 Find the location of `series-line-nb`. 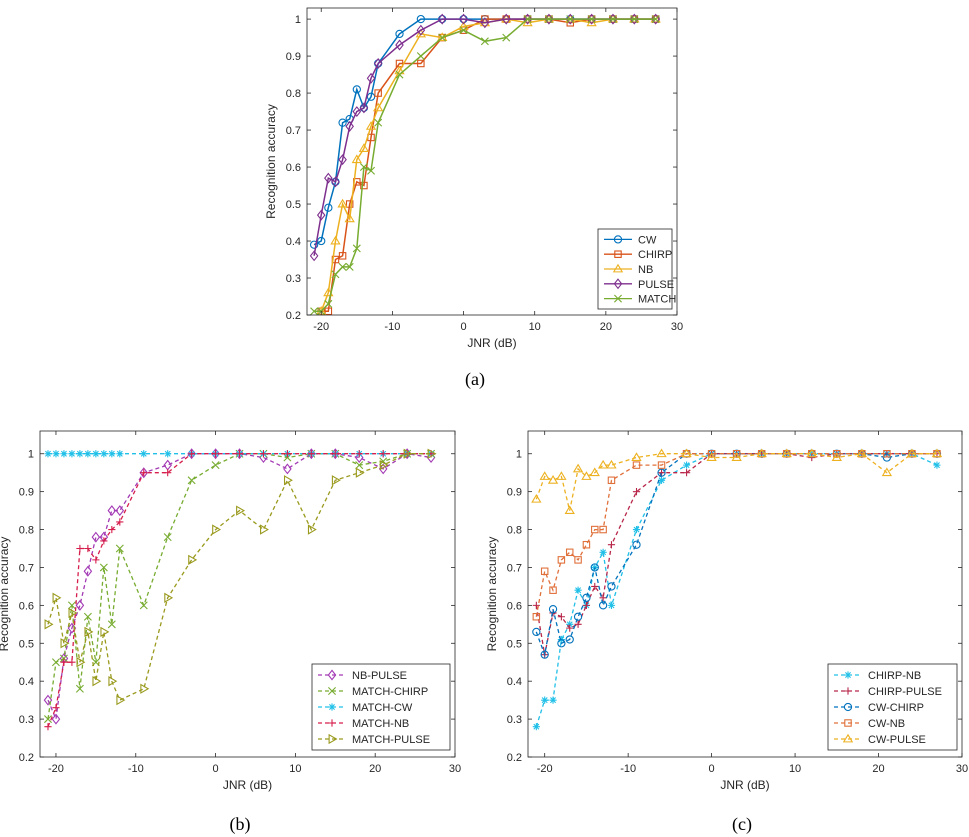

series-line-nb is located at coordinates (488, 165).